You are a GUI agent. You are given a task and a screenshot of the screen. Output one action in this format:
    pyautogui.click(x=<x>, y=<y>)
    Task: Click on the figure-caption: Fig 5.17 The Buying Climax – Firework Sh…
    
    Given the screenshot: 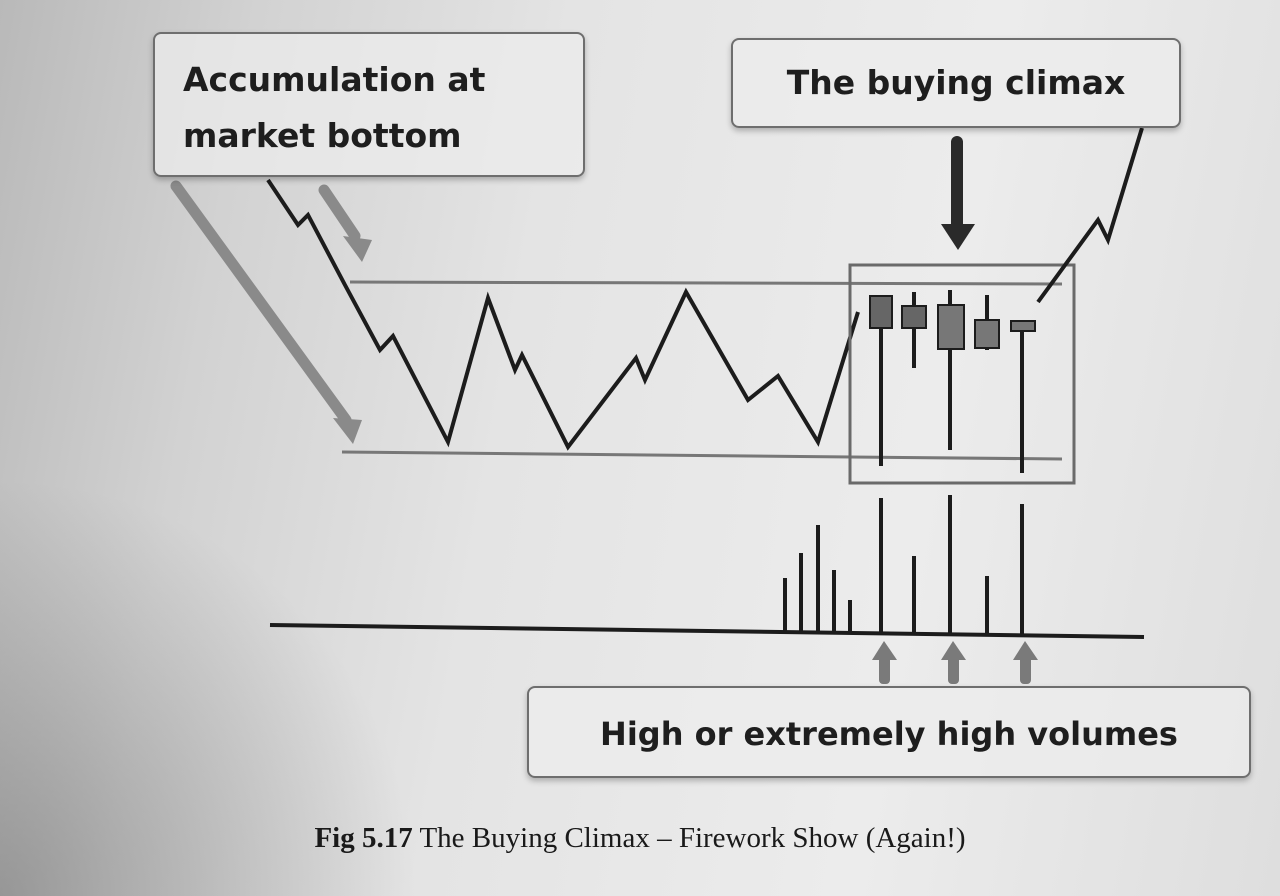 What is the action you would take?
    pyautogui.click(x=640, y=838)
    